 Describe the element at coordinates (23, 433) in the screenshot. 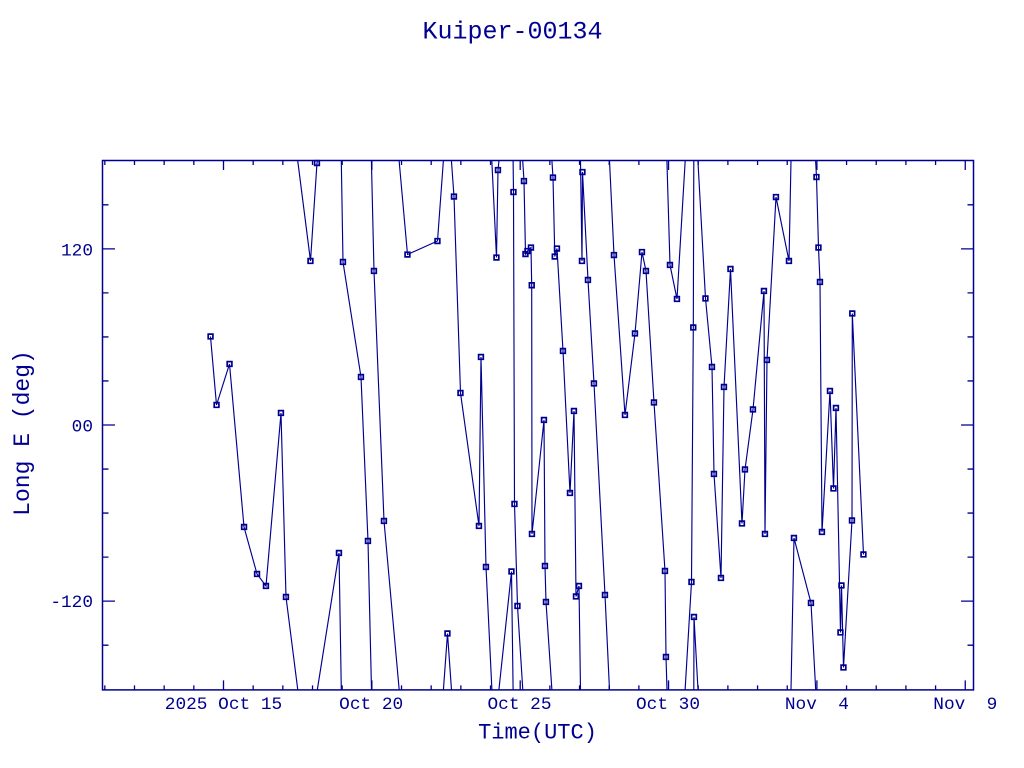

I see `svg-text: Long E (deg)` at that location.